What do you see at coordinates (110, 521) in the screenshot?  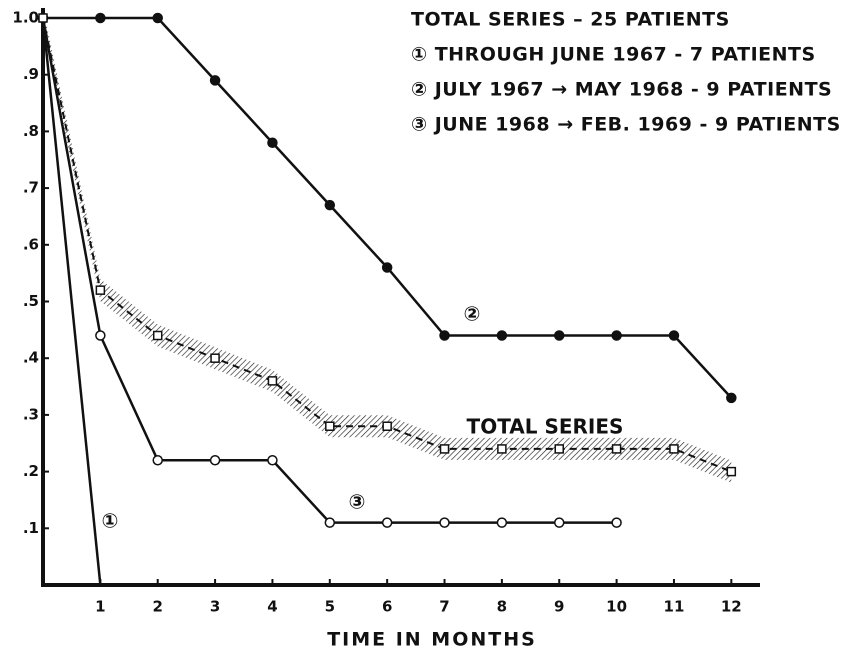 I see `series-label: ①` at bounding box center [110, 521].